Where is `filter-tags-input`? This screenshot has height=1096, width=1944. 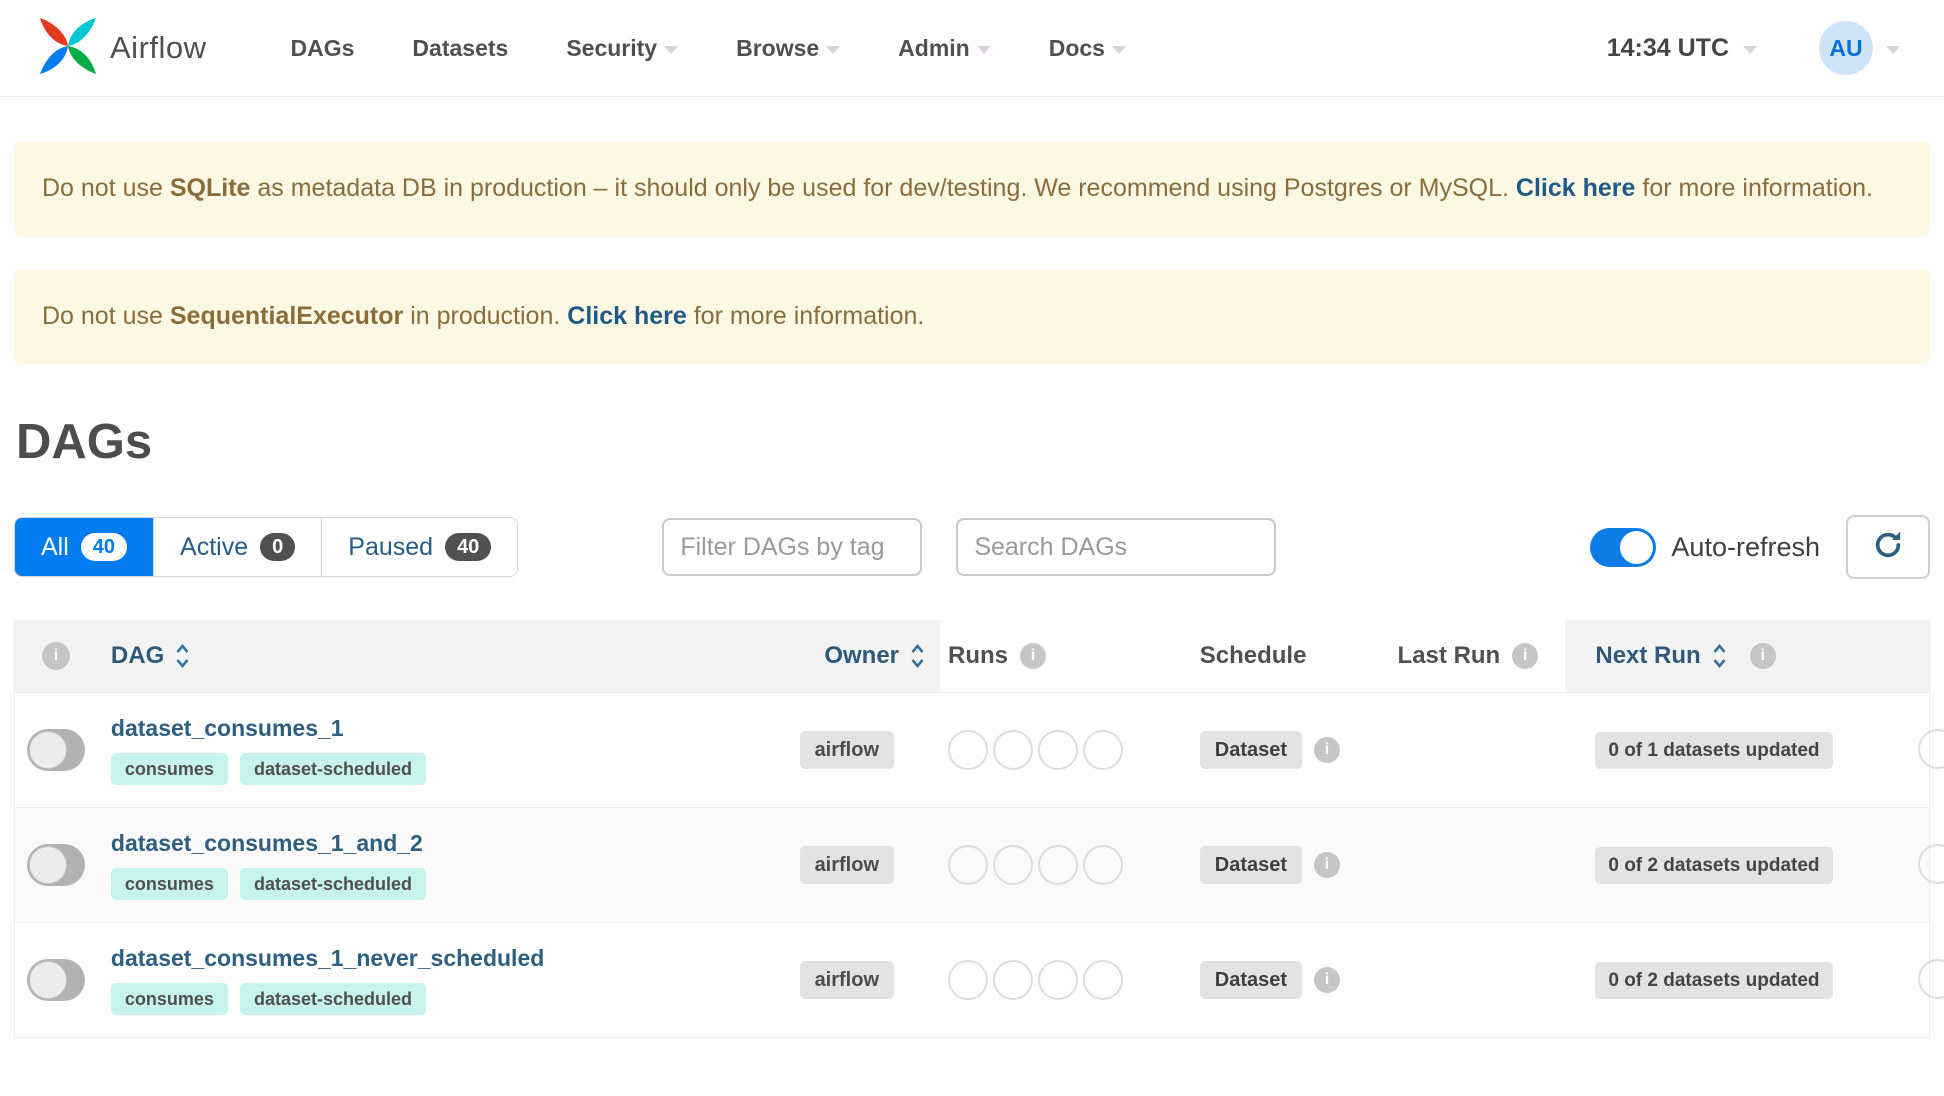 filter-tags-input is located at coordinates (792, 547).